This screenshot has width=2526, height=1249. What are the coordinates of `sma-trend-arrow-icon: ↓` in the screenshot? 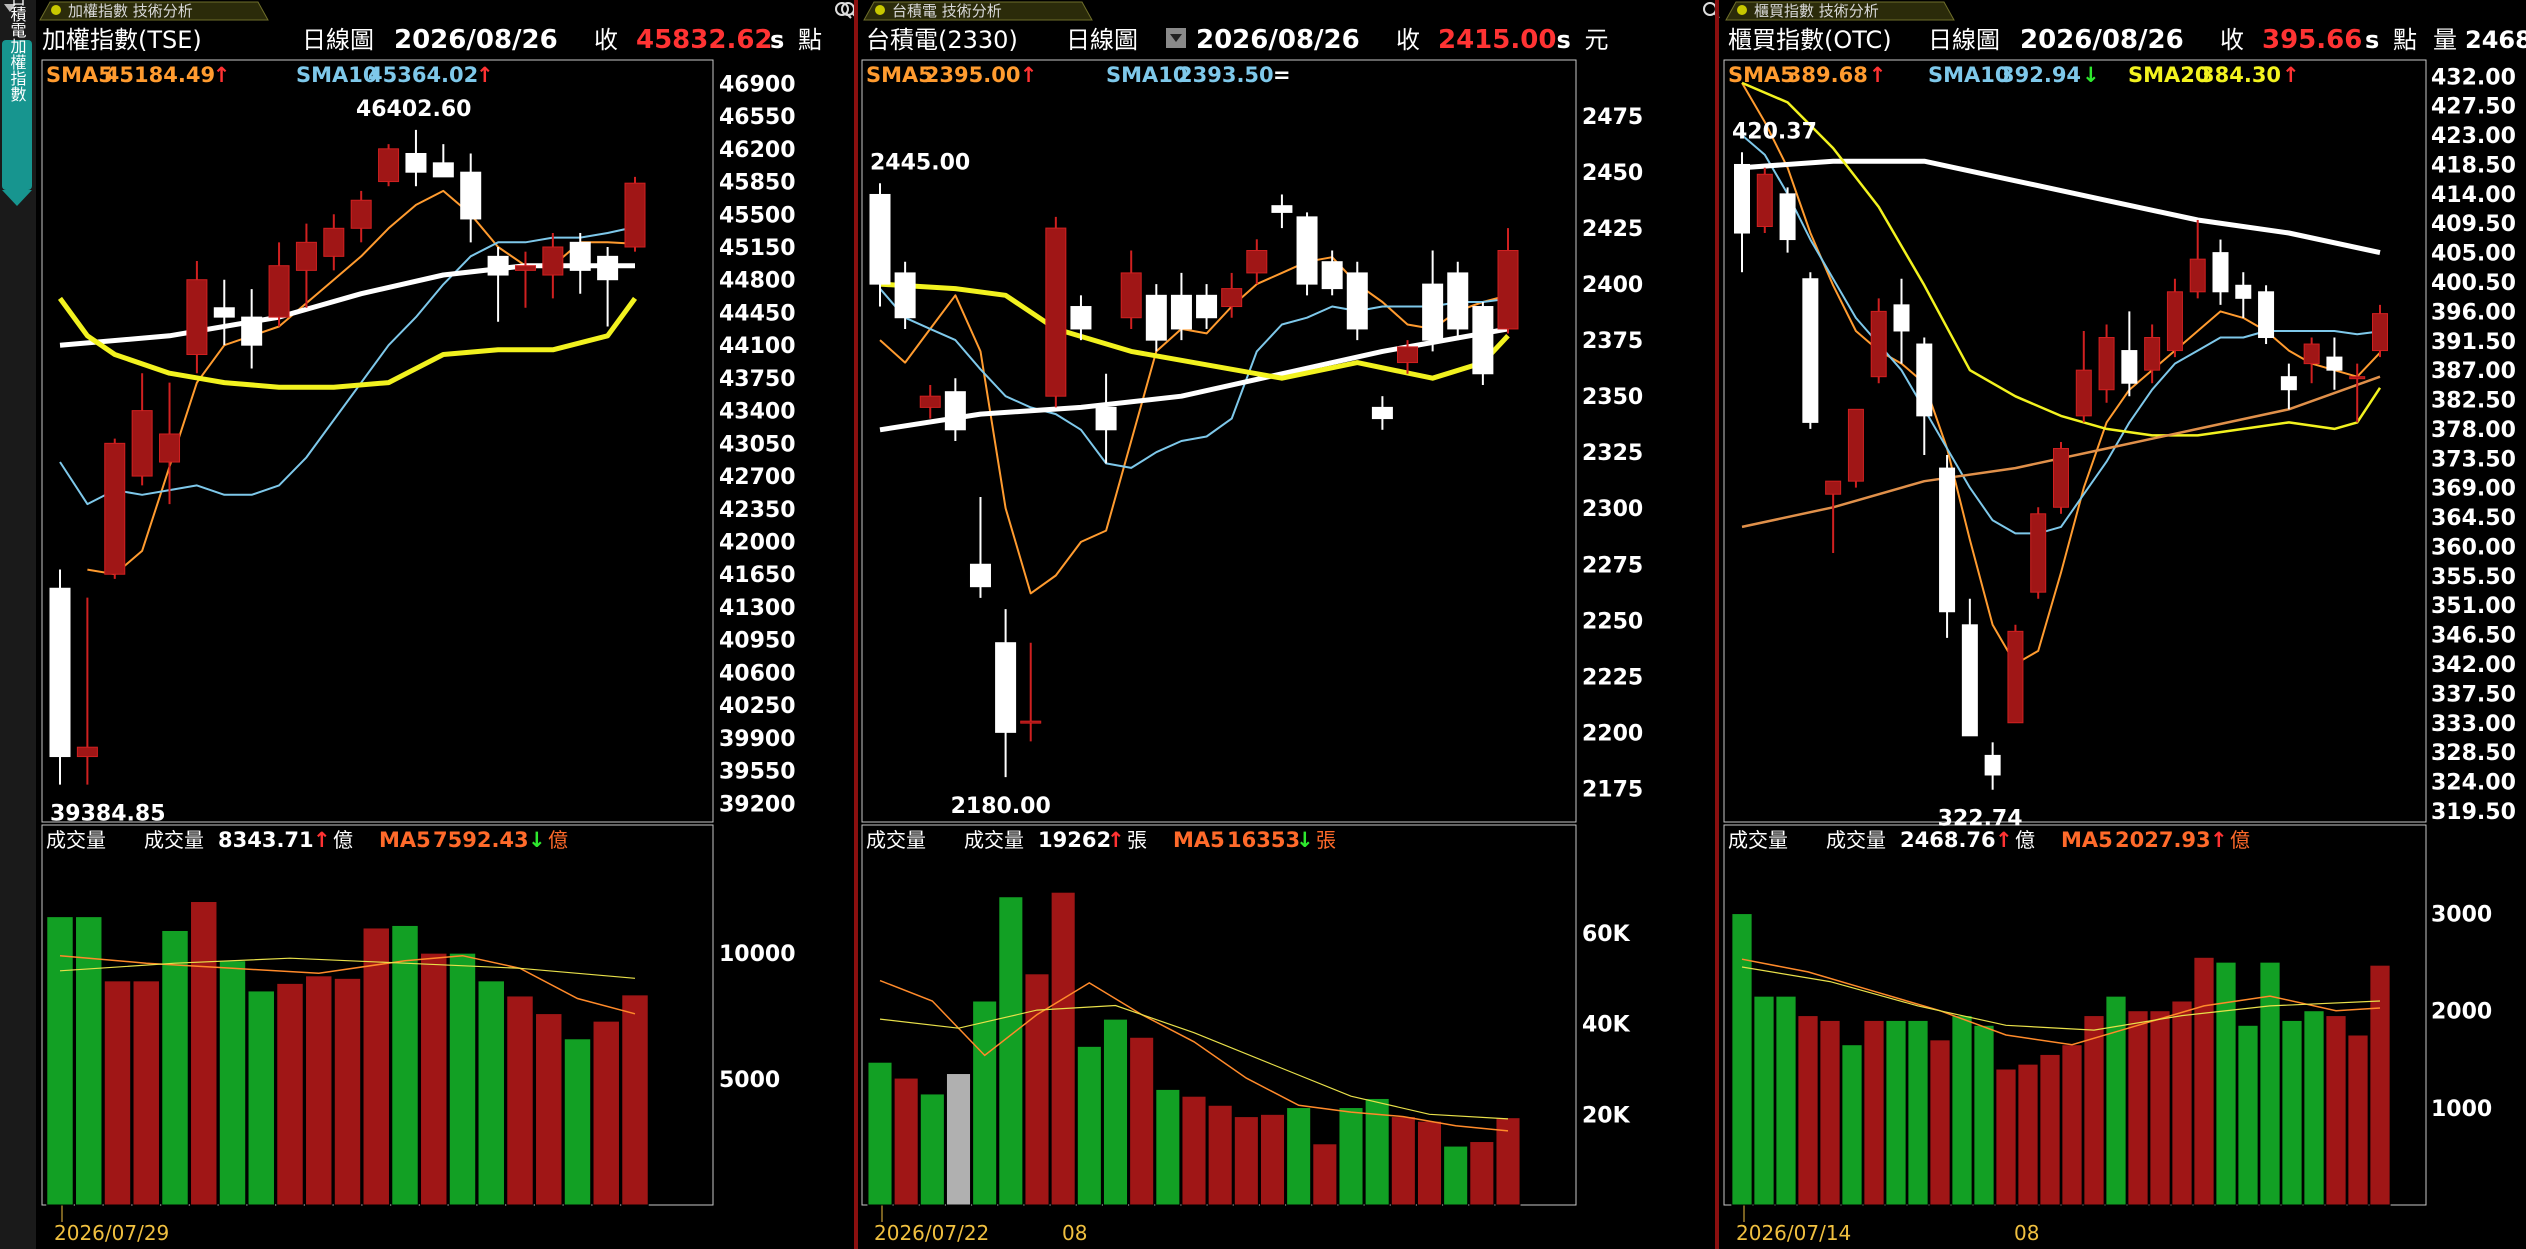 It's located at (2091, 75).